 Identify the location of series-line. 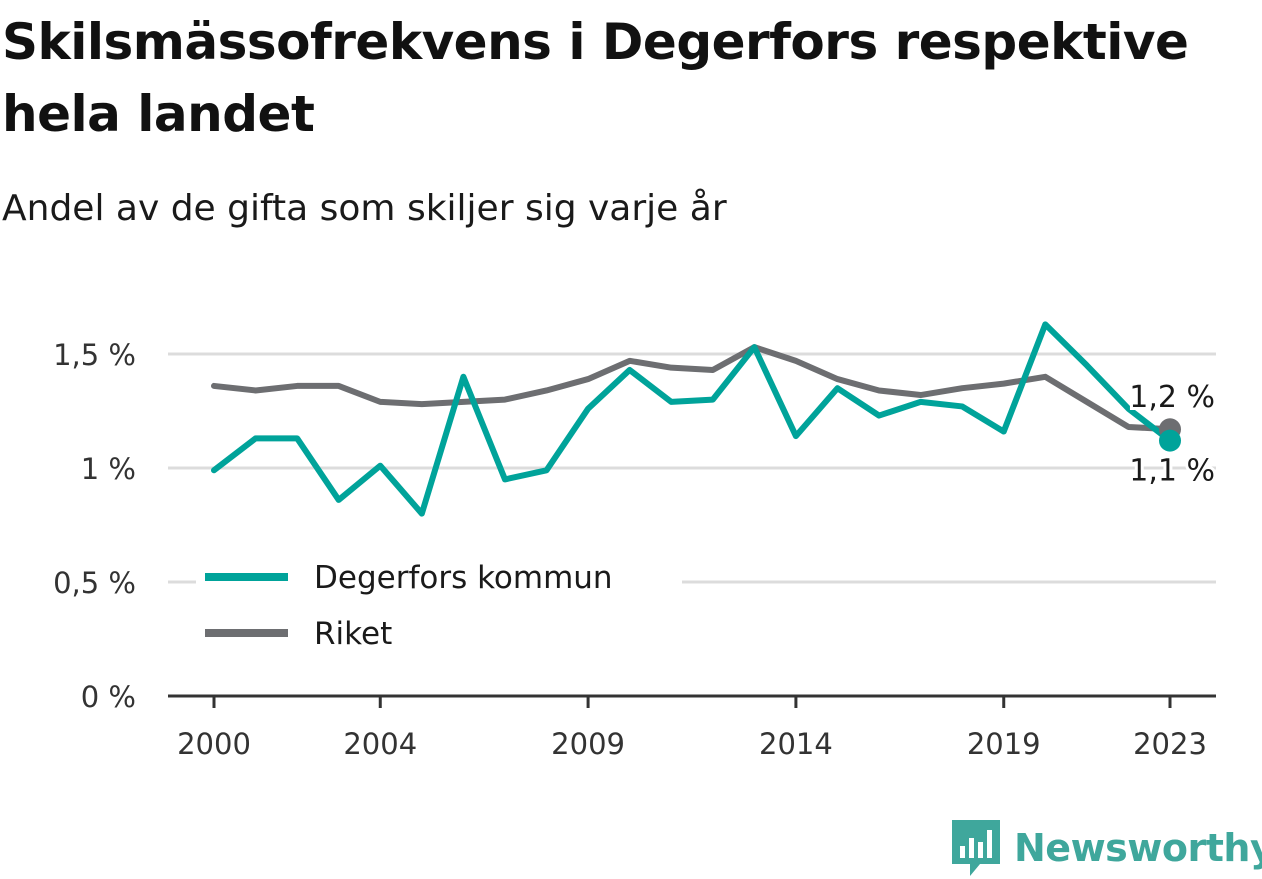
(692, 388).